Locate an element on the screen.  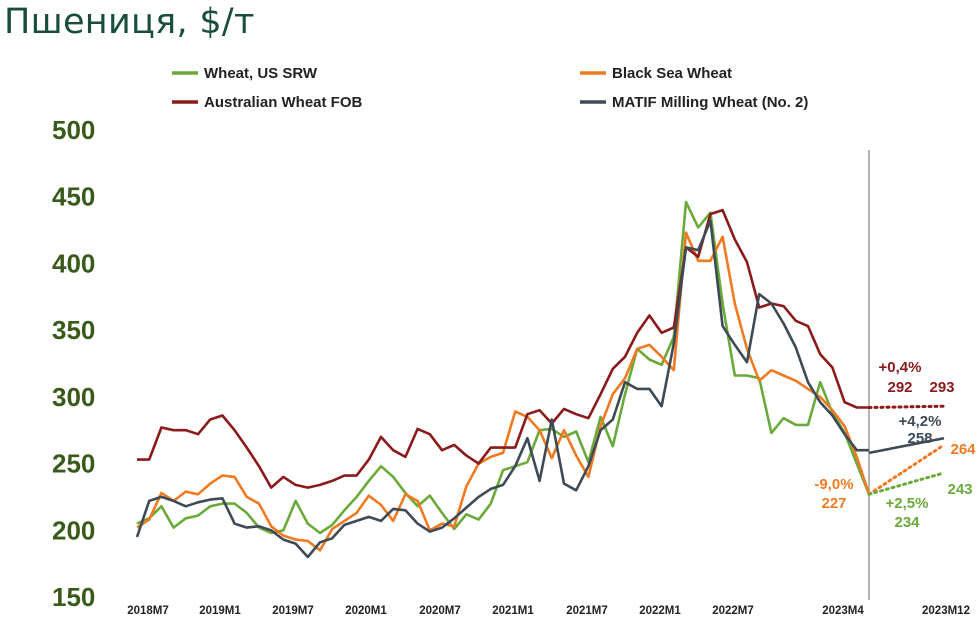
x-tick-label: 2022M1 is located at coordinates (660, 611).